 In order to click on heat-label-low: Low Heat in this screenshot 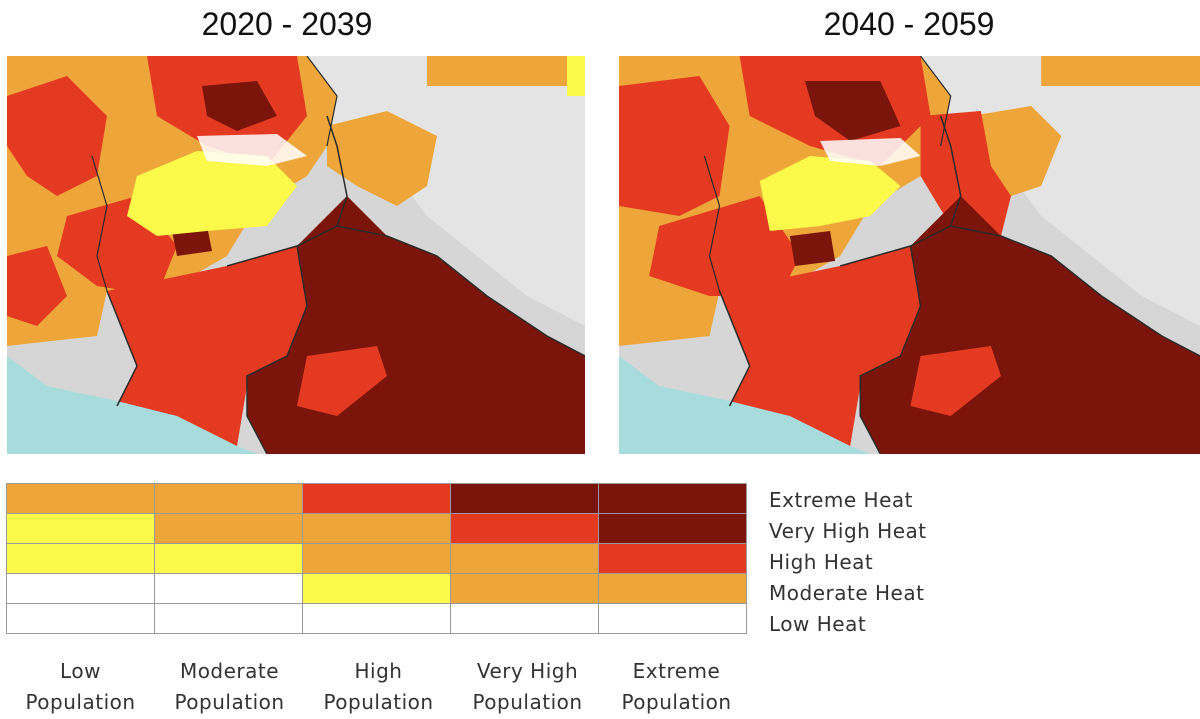, I will do `click(818, 624)`.